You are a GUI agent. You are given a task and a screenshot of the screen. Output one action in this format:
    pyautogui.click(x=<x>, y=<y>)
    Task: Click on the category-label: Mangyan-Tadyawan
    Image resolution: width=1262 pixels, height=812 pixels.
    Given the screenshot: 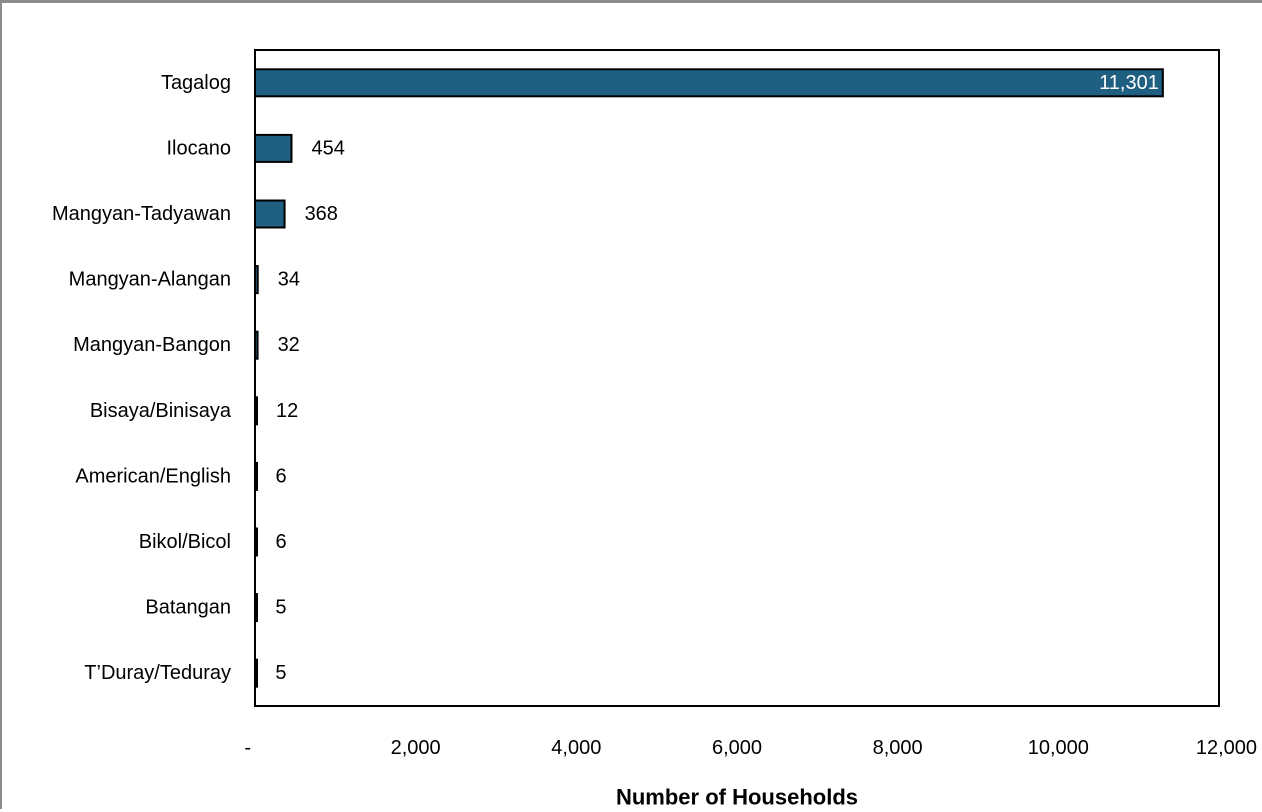 What is the action you would take?
    pyautogui.click(x=141, y=214)
    